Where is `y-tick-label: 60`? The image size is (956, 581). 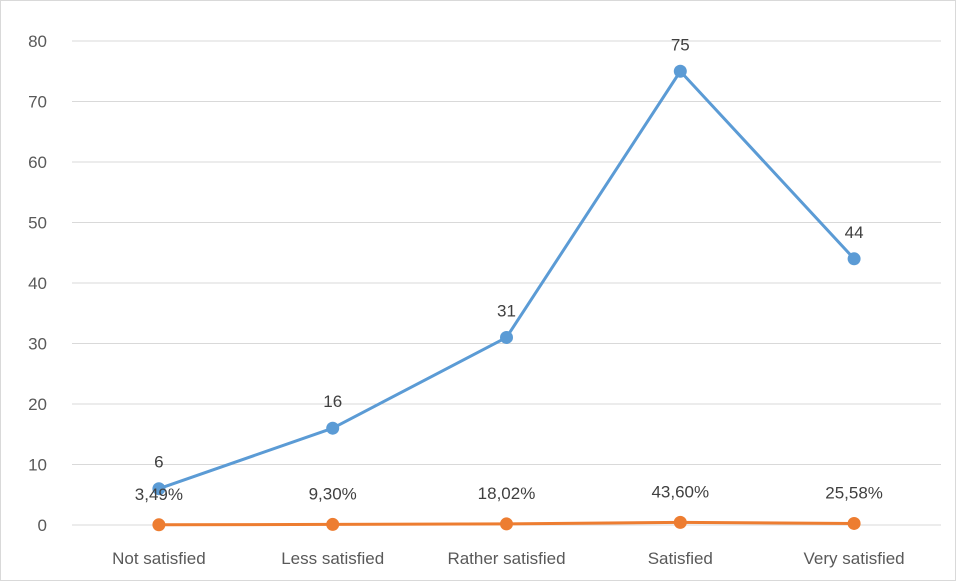
y-tick-label: 60 is located at coordinates (37, 162).